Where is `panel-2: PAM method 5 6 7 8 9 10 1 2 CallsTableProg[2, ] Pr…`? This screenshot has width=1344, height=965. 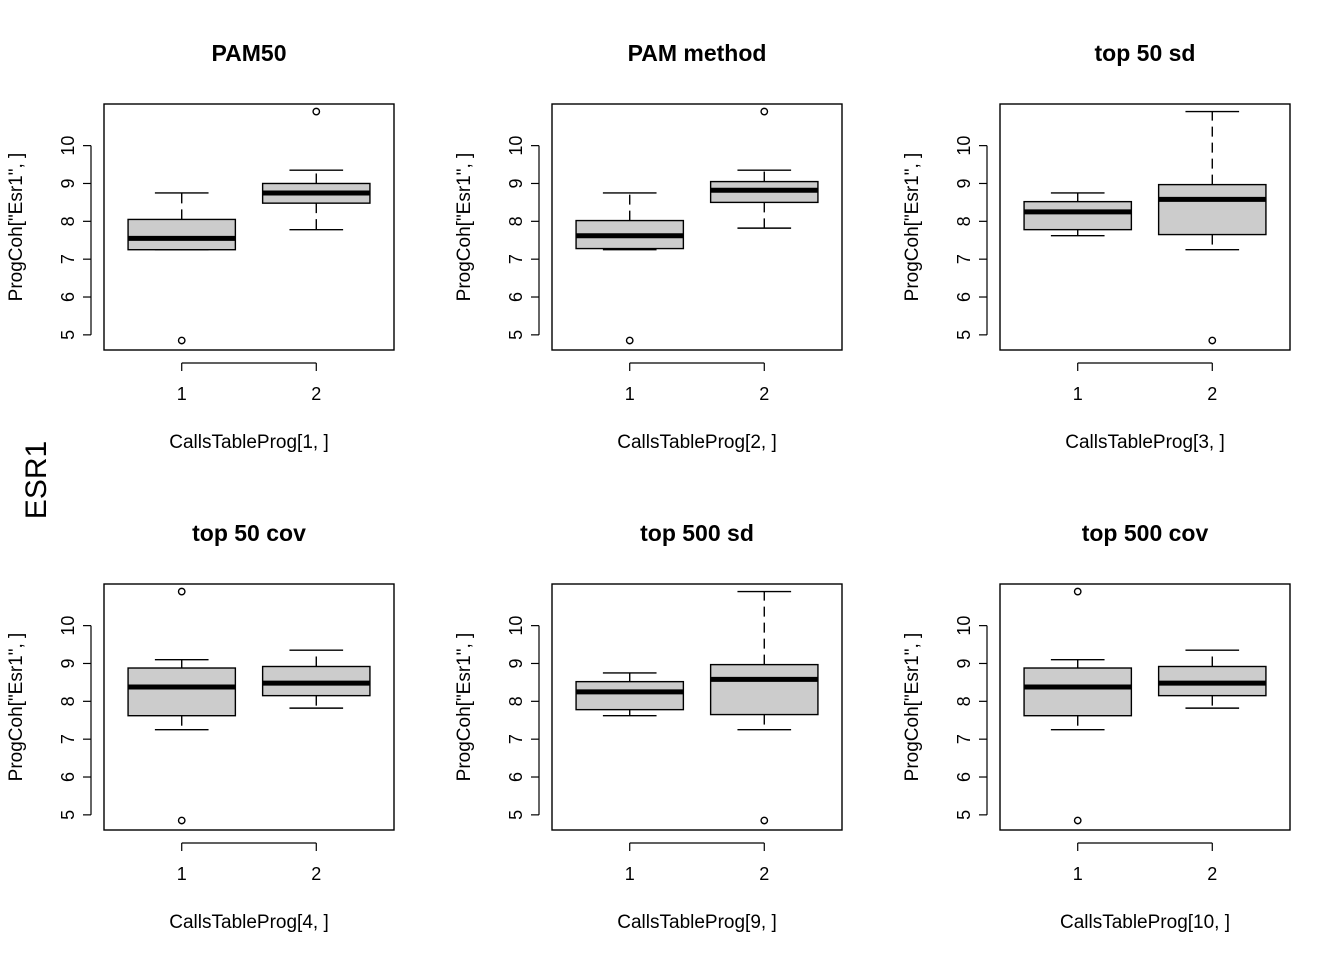
panel-2: PAM method 5 6 7 8 9 10 1 2 CallsTableProg[2, ] Pr… is located at coordinates (648, 246).